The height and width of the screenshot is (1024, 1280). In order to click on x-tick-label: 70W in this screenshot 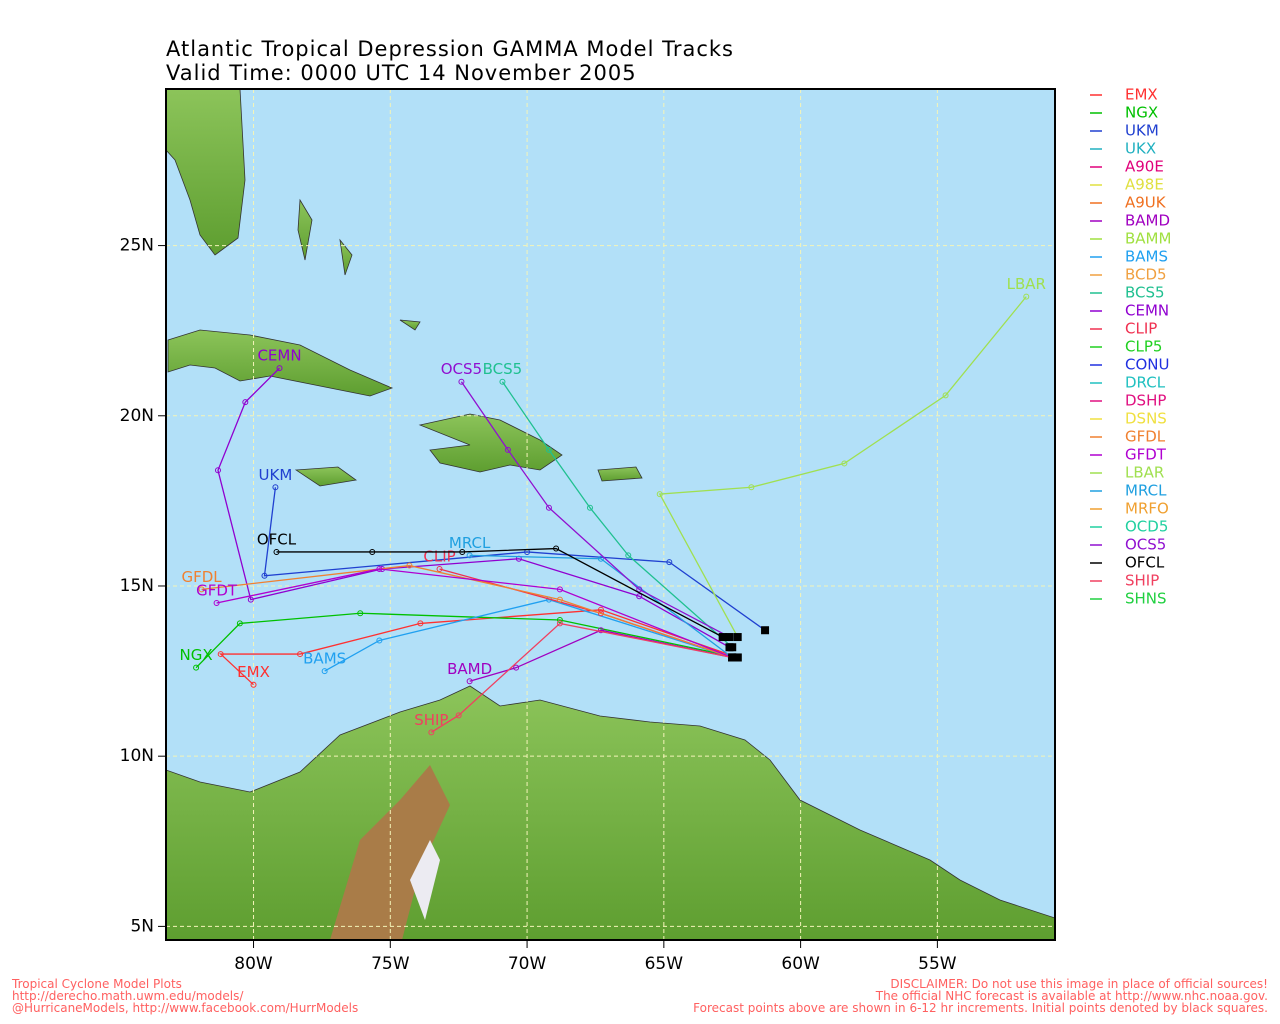, I will do `click(527, 964)`.